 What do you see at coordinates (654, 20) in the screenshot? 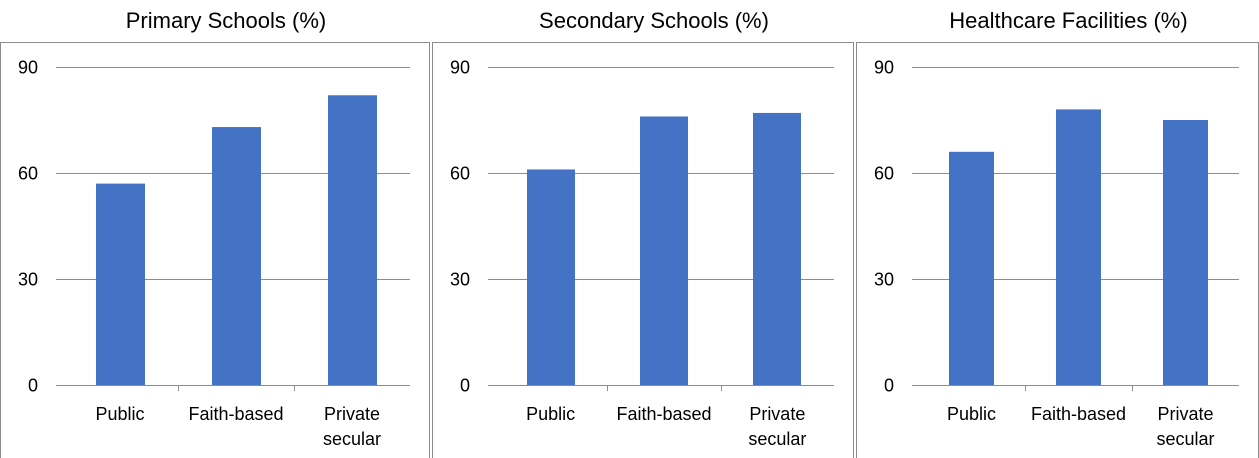
I see `chart-title: Secondary Schools (%)` at bounding box center [654, 20].